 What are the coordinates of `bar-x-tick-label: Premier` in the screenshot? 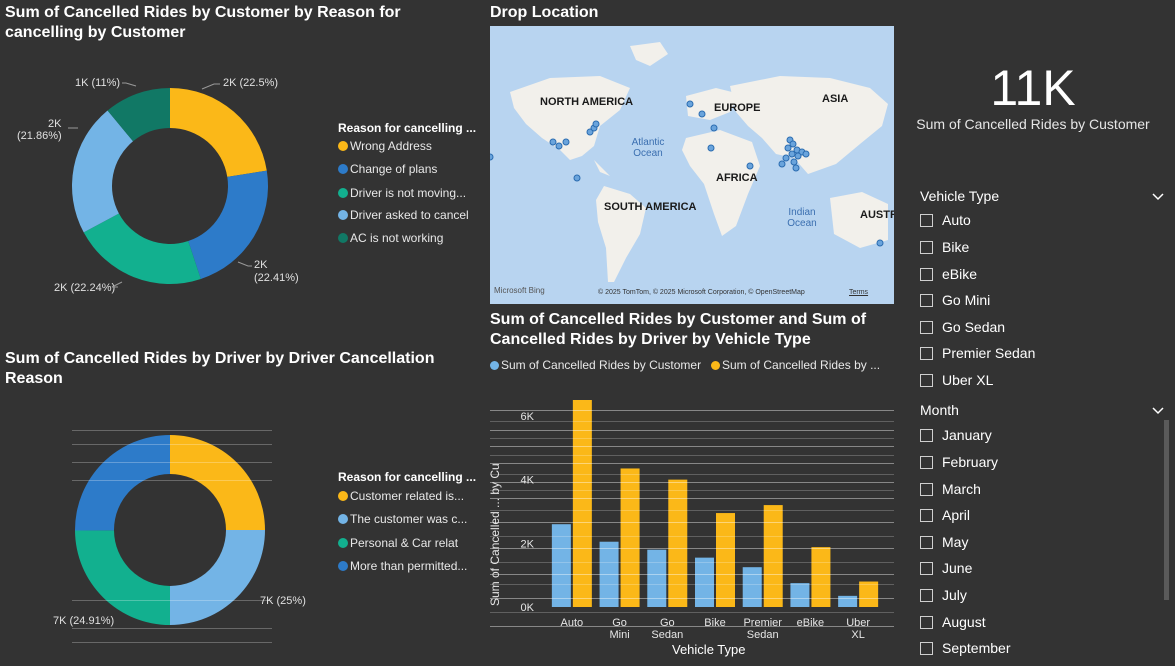 It's located at (762, 623).